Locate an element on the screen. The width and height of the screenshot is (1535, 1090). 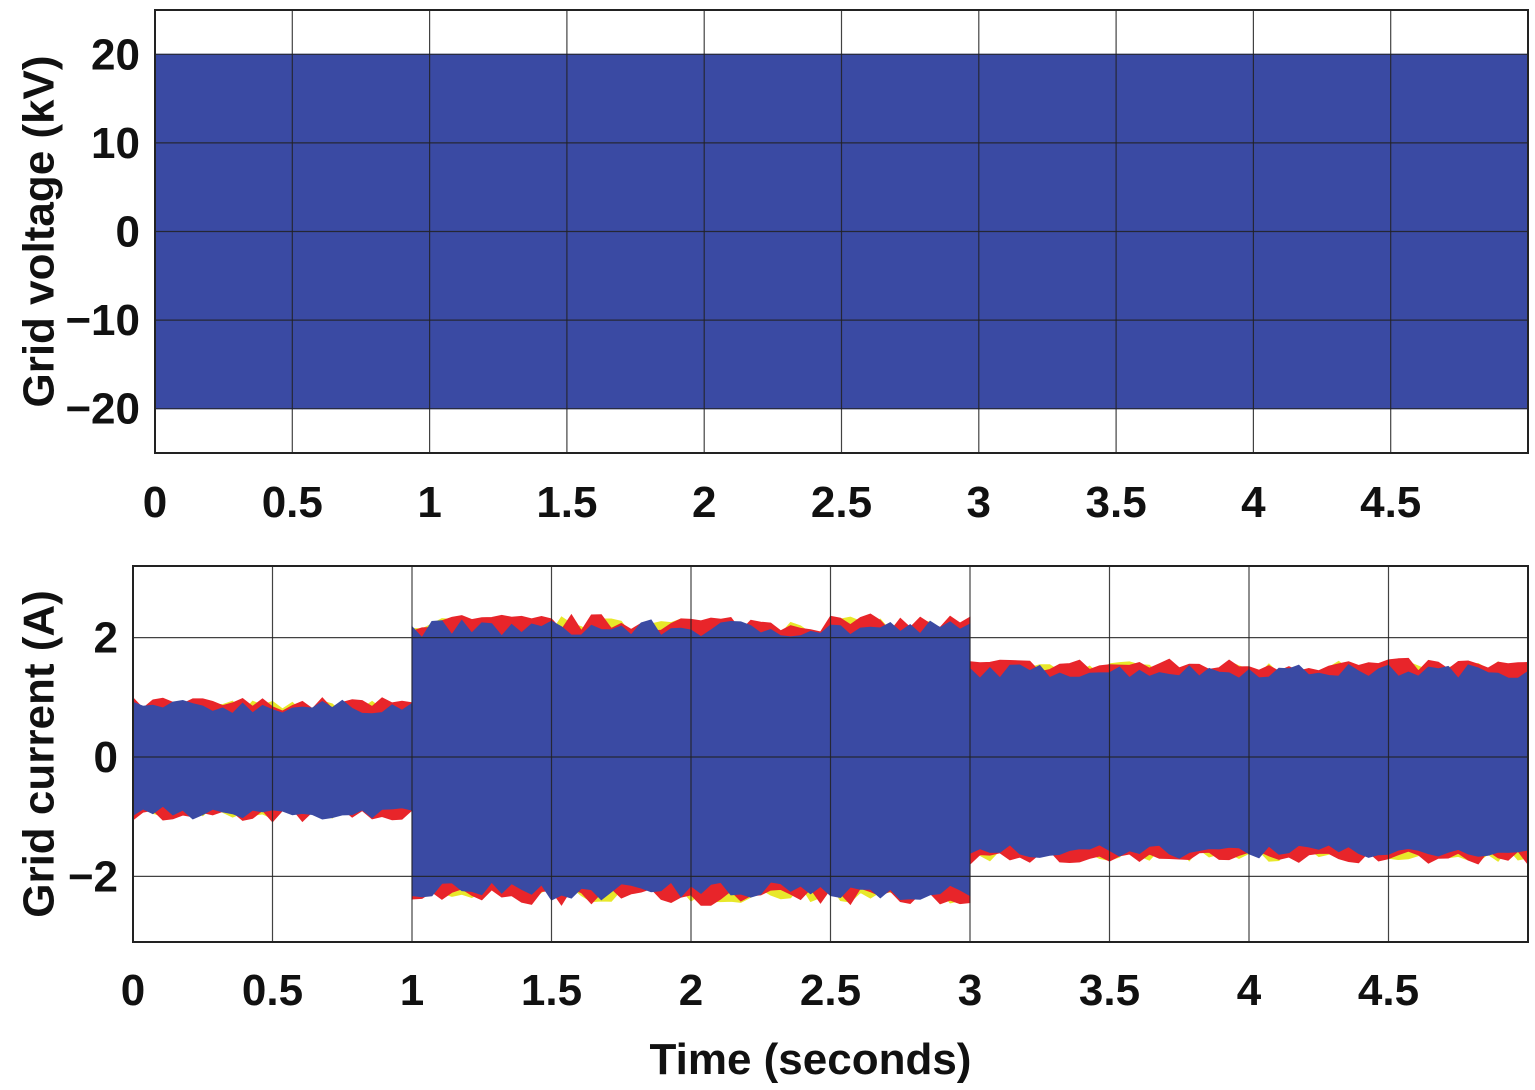
current-x-tick-label: 4 is located at coordinates (1249, 990).